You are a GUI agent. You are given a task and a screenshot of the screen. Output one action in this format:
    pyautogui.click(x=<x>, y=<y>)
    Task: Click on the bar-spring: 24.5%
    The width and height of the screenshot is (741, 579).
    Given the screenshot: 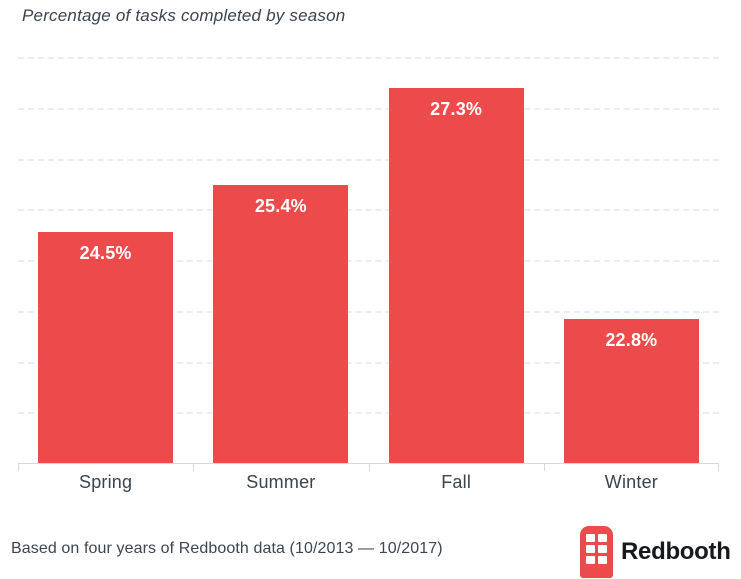 What is the action you would take?
    pyautogui.click(x=106, y=347)
    